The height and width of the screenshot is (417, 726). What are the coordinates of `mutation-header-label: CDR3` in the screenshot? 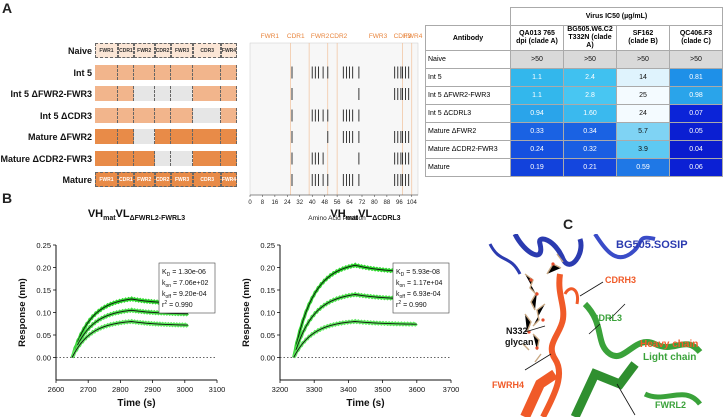 It's located at (403, 36).